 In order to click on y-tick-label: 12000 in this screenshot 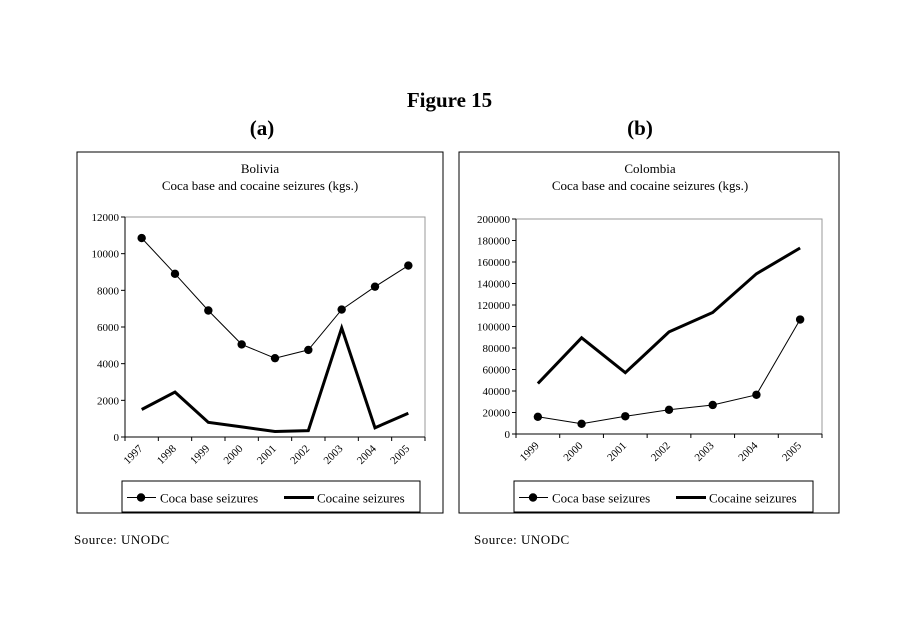, I will do `click(106, 218)`.